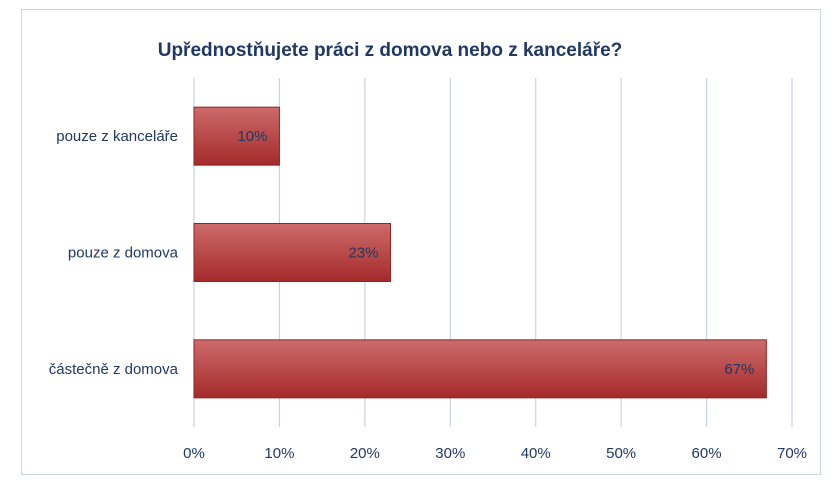  I want to click on x-tick-label: 50%, so click(621, 453).